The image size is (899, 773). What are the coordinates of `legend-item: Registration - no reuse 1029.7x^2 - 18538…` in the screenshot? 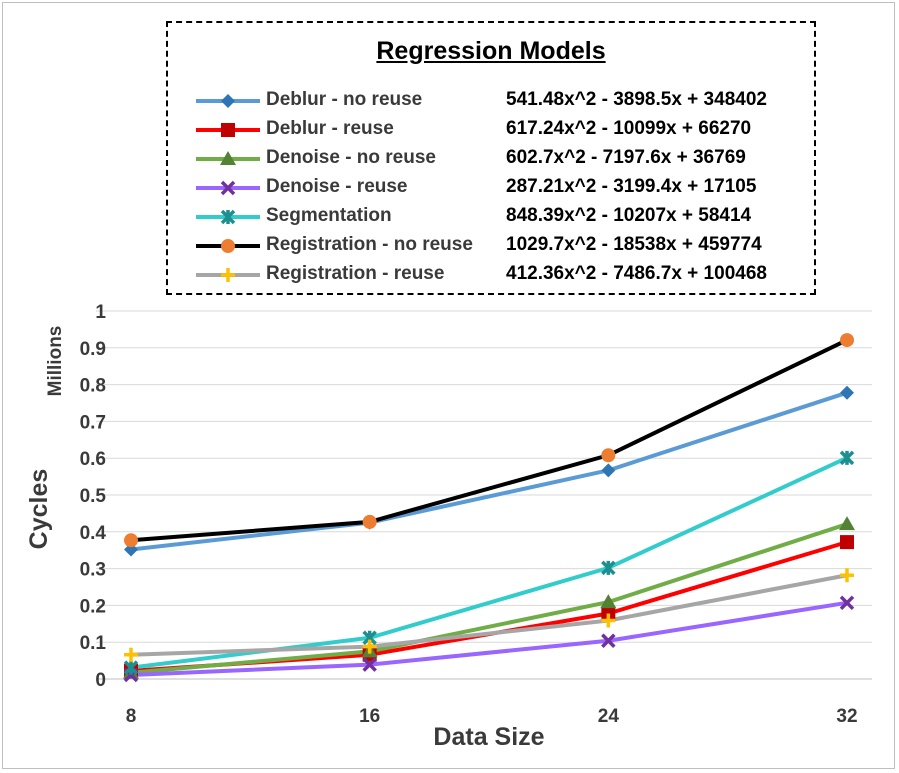 It's located at (497, 246).